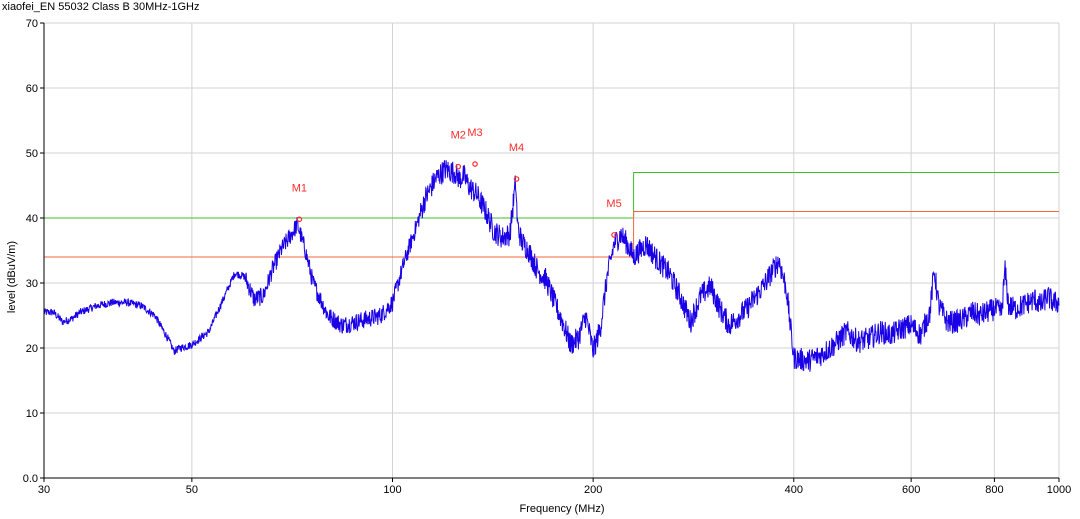 The height and width of the screenshot is (519, 1080). Describe the element at coordinates (32, 219) in the screenshot. I see `y-tick-label: 40` at that location.